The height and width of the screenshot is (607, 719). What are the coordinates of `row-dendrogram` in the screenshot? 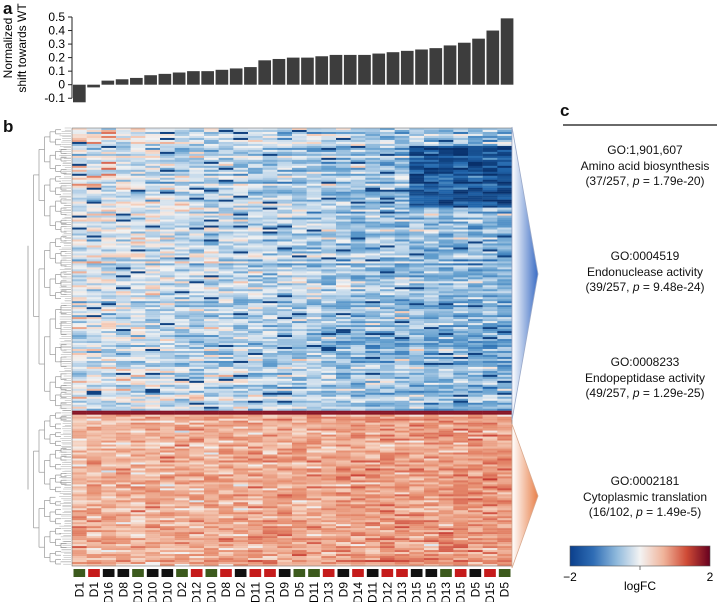 It's located at (49, 346).